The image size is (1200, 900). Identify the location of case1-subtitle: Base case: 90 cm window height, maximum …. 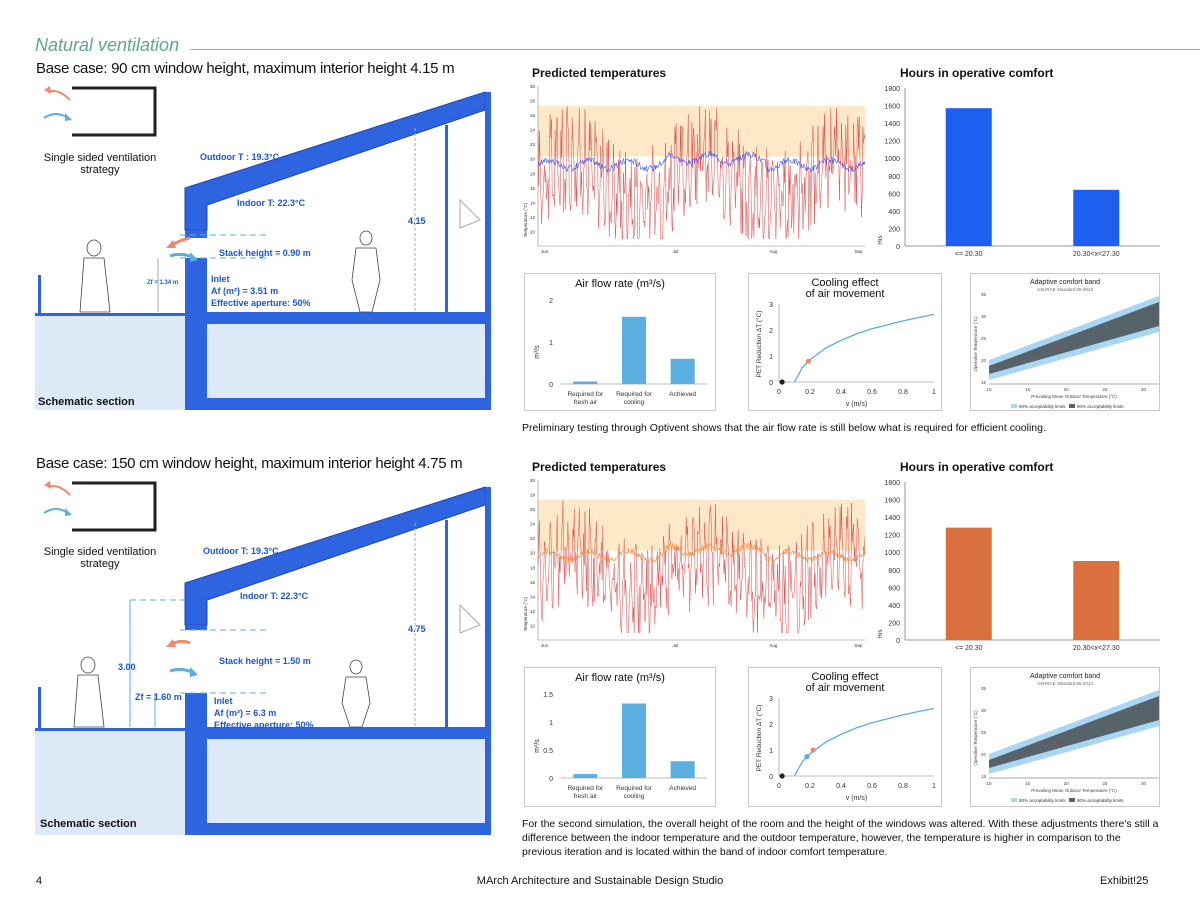
(245, 68).